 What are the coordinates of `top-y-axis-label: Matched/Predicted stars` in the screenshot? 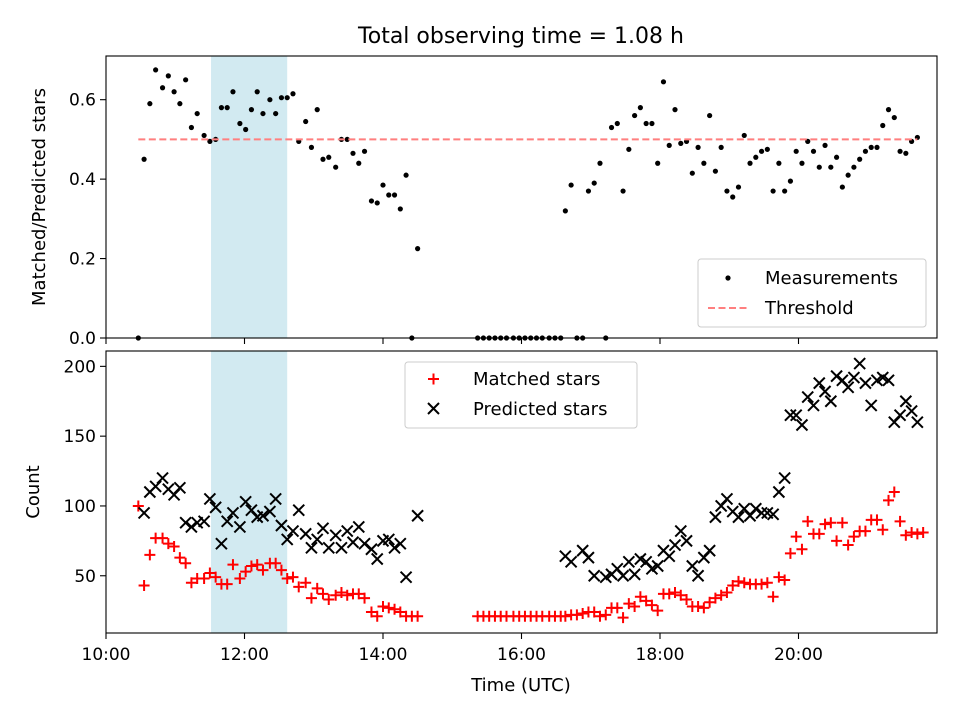 It's located at (39, 197).